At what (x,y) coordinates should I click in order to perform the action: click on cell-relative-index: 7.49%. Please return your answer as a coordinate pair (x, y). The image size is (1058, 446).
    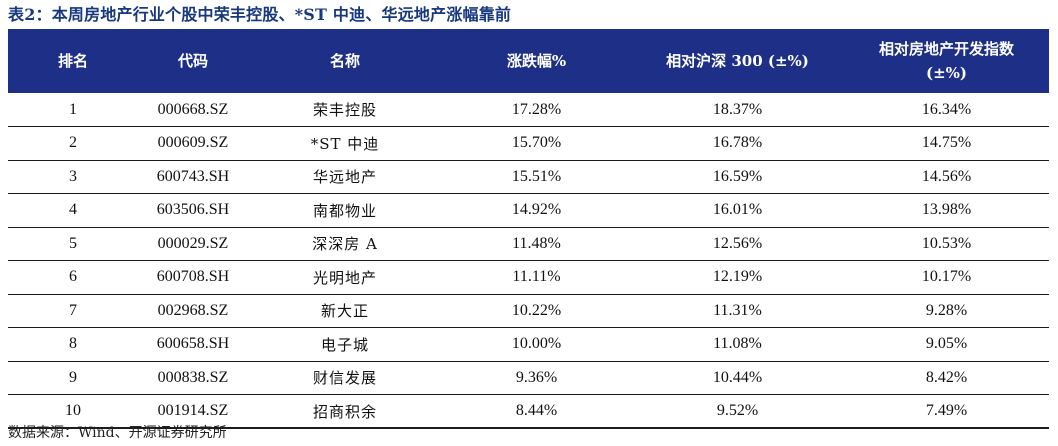
    Looking at the image, I should click on (946, 410).